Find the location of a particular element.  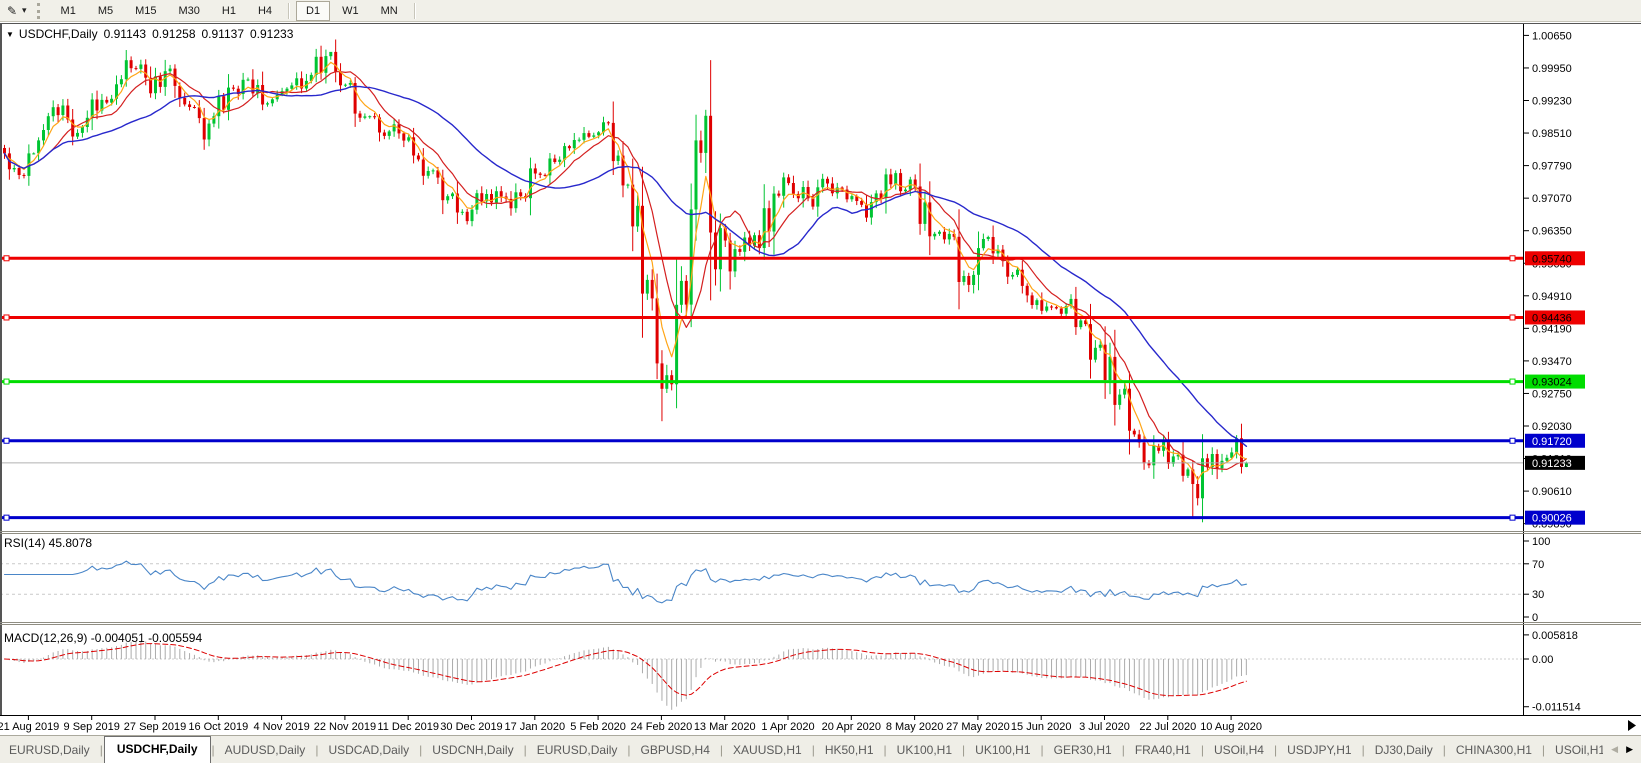

price-badge-0.95740: 0.95740 is located at coordinates (1555, 258).